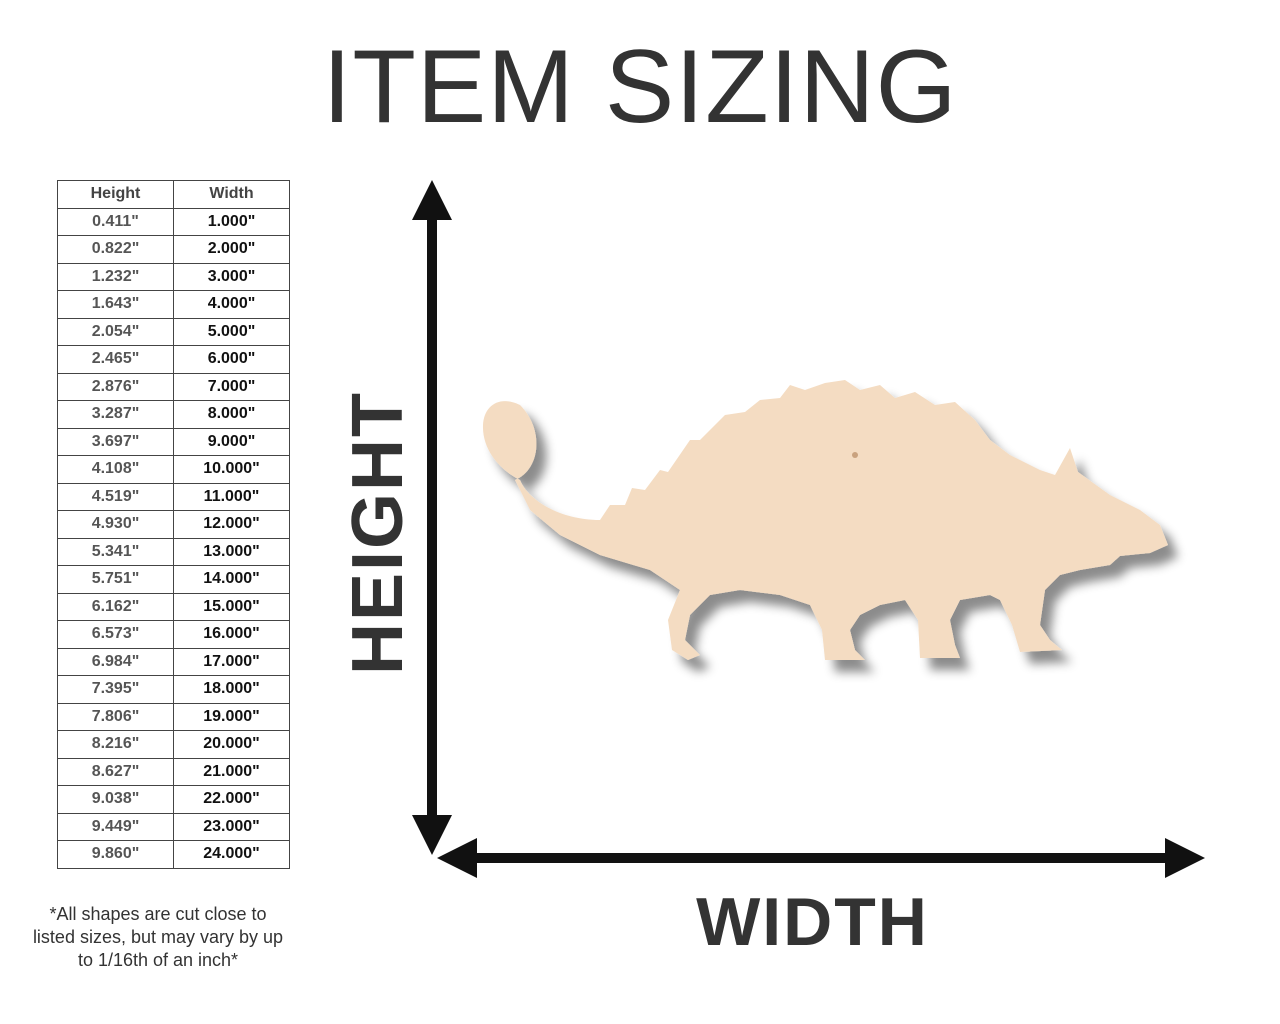 The image size is (1280, 1024). I want to click on table-row: 3.697" 9.000", so click(173, 441).